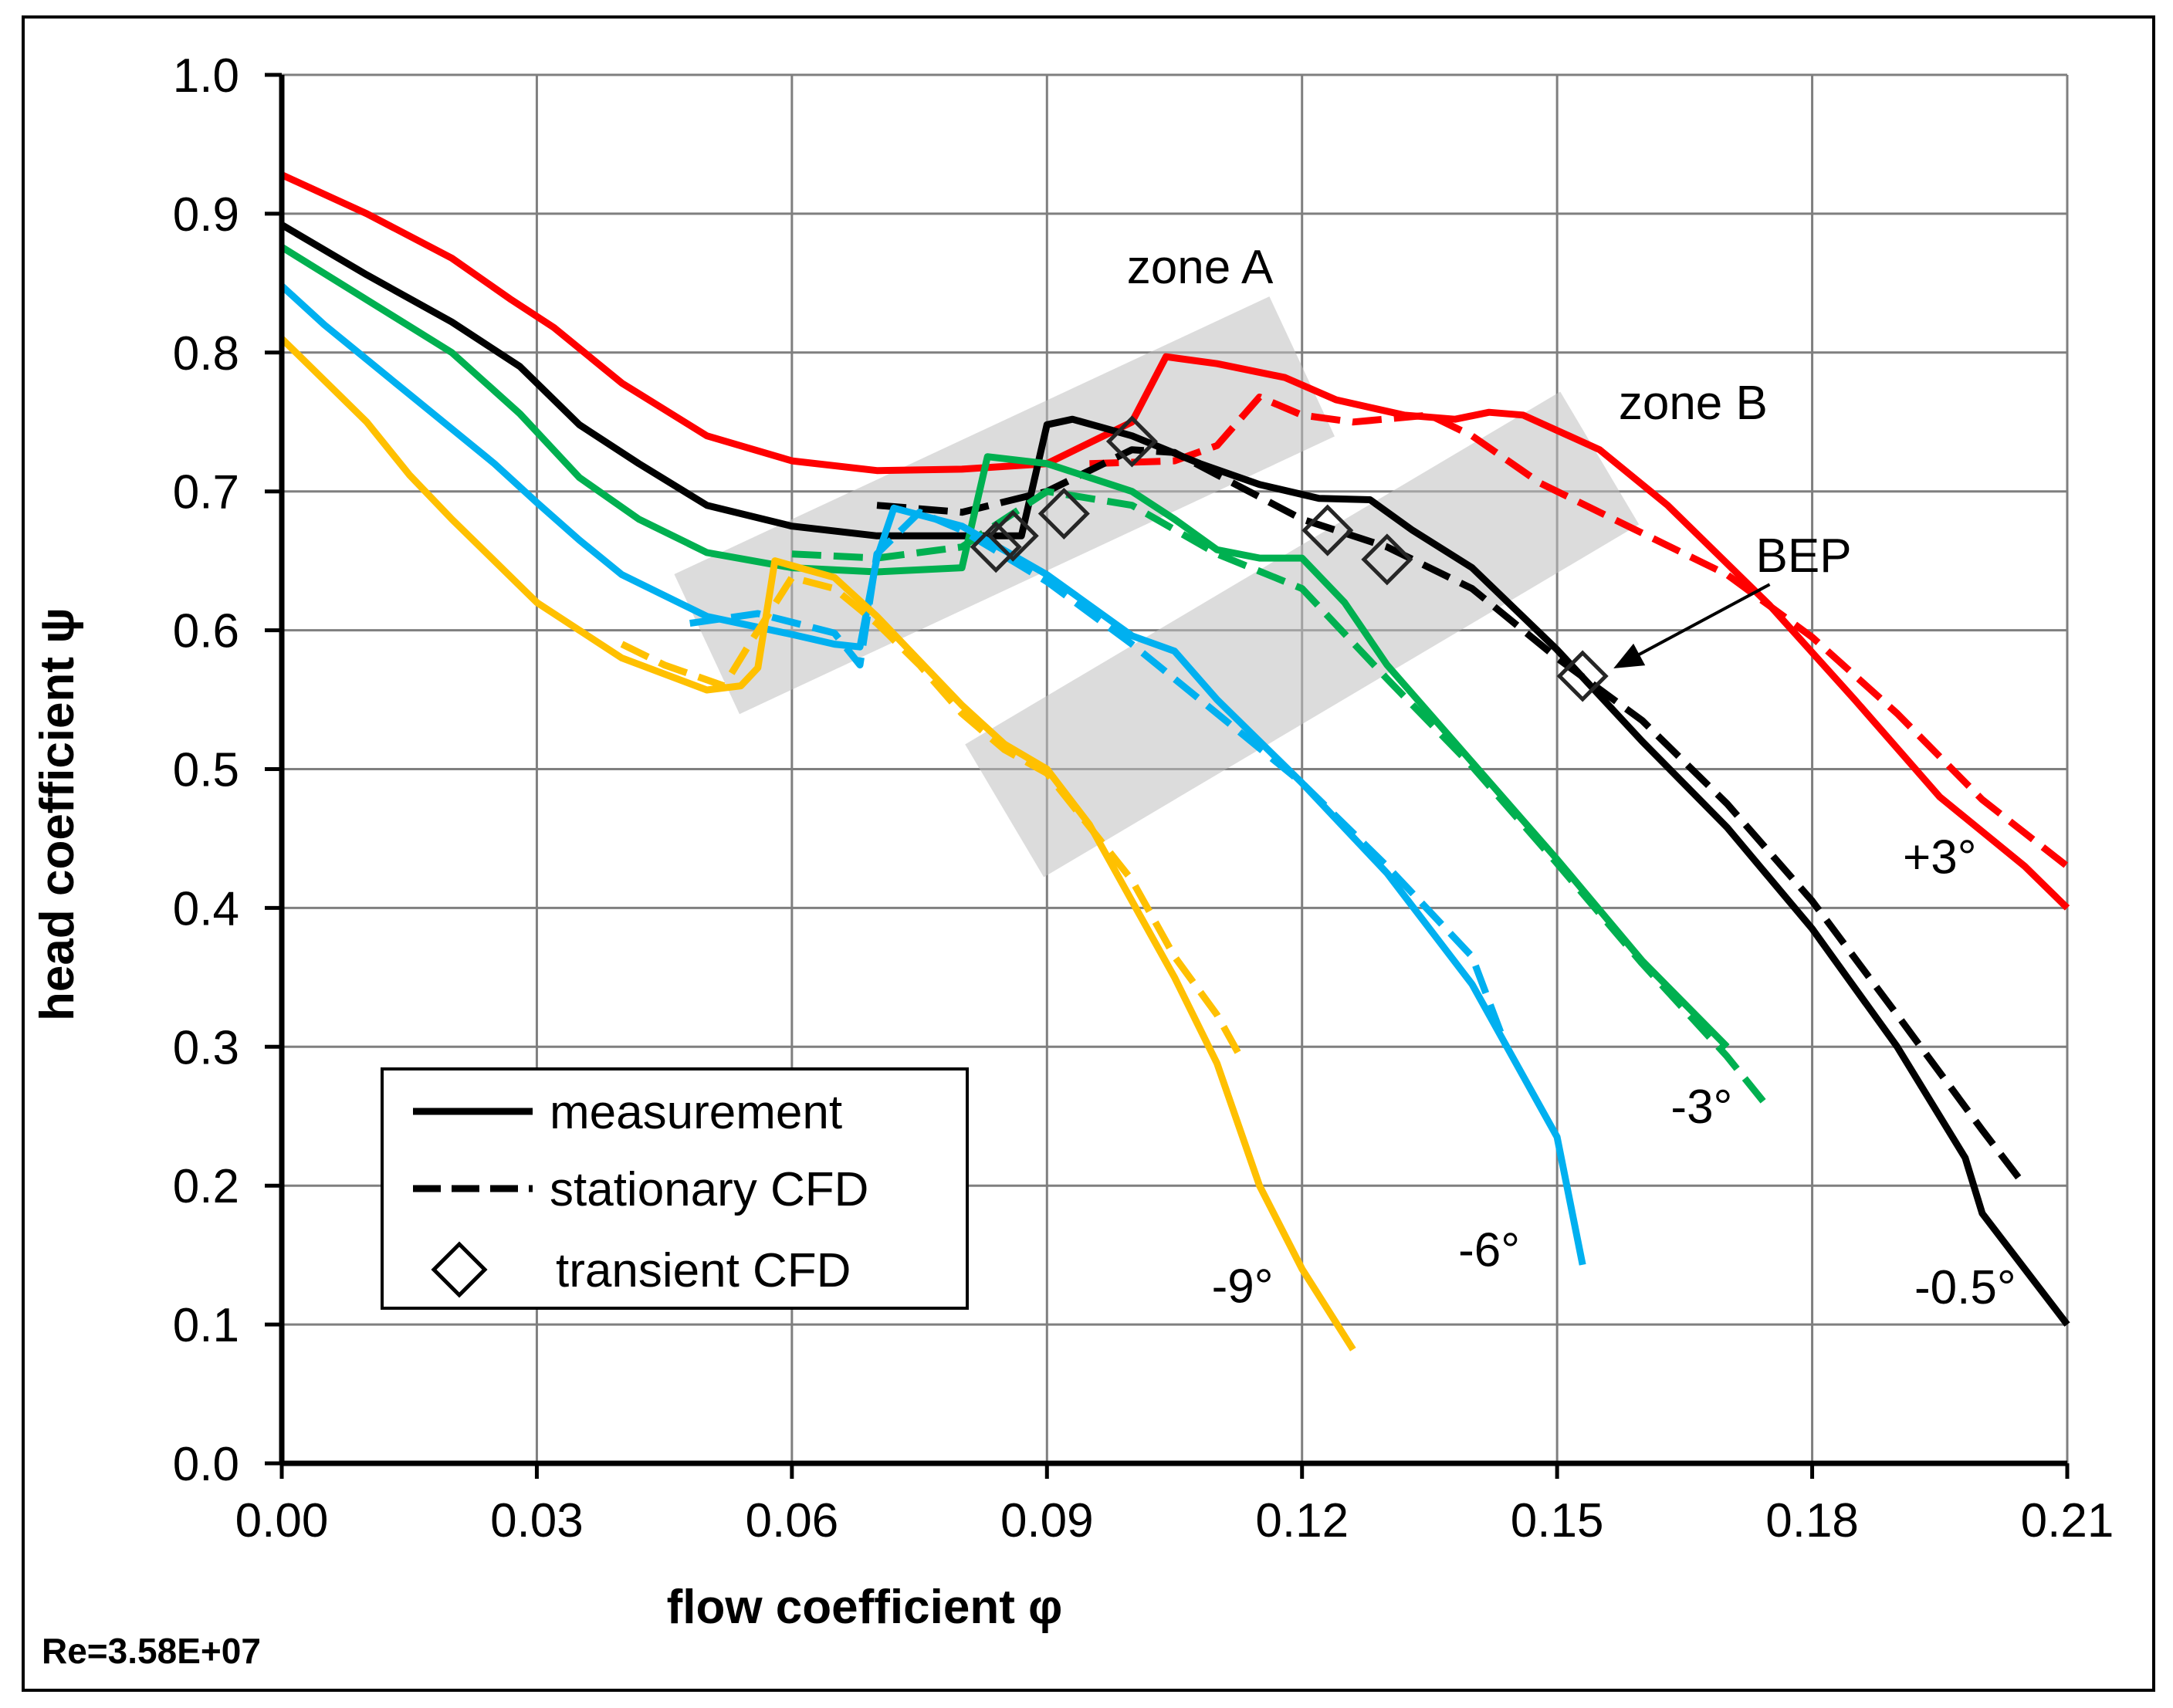 The height and width of the screenshot is (1708, 2173). I want to click on annotation-bep: BEP, so click(1804, 556).